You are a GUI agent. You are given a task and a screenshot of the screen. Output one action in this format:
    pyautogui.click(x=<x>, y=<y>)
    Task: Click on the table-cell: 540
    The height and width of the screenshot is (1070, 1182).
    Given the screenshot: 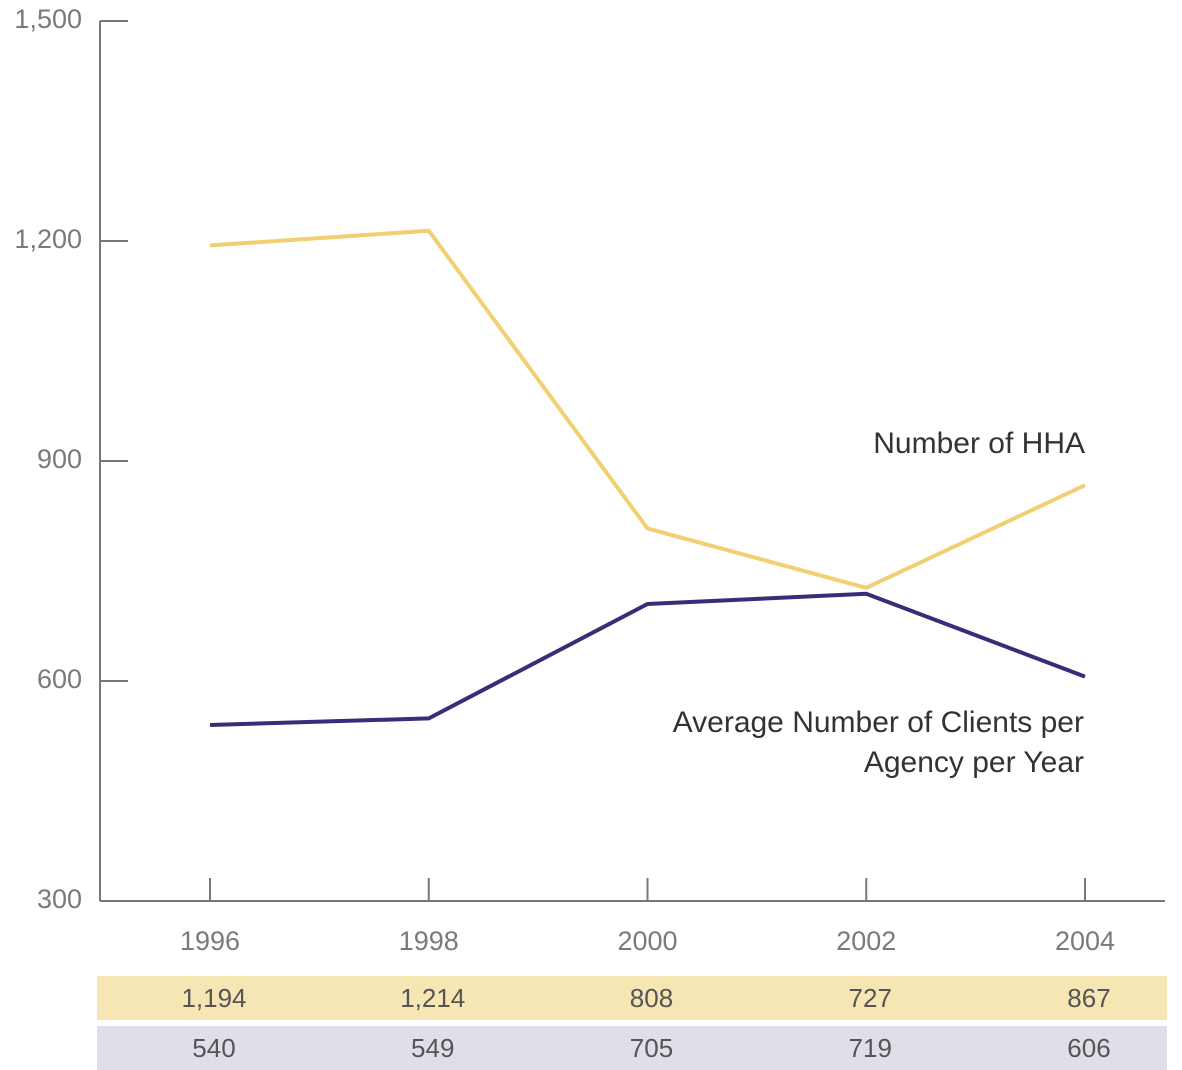 What is the action you would take?
    pyautogui.click(x=213, y=1048)
    